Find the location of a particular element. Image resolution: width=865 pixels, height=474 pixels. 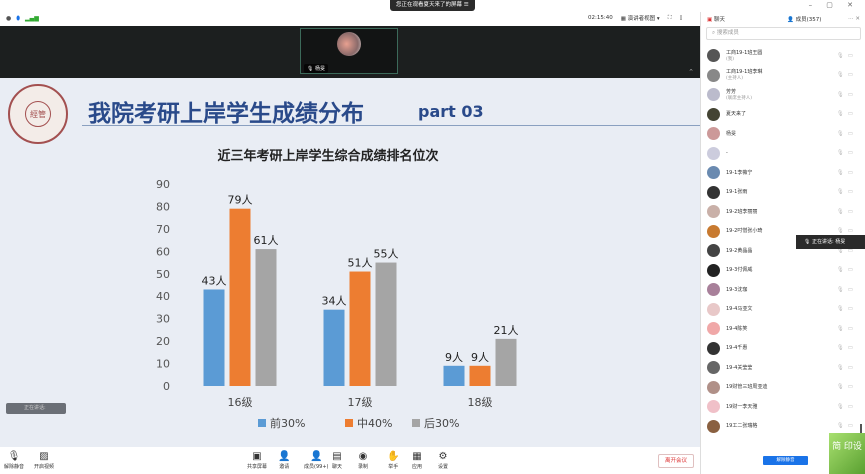

fullscreen-icon: ⛶ is located at coordinates (669, 17).